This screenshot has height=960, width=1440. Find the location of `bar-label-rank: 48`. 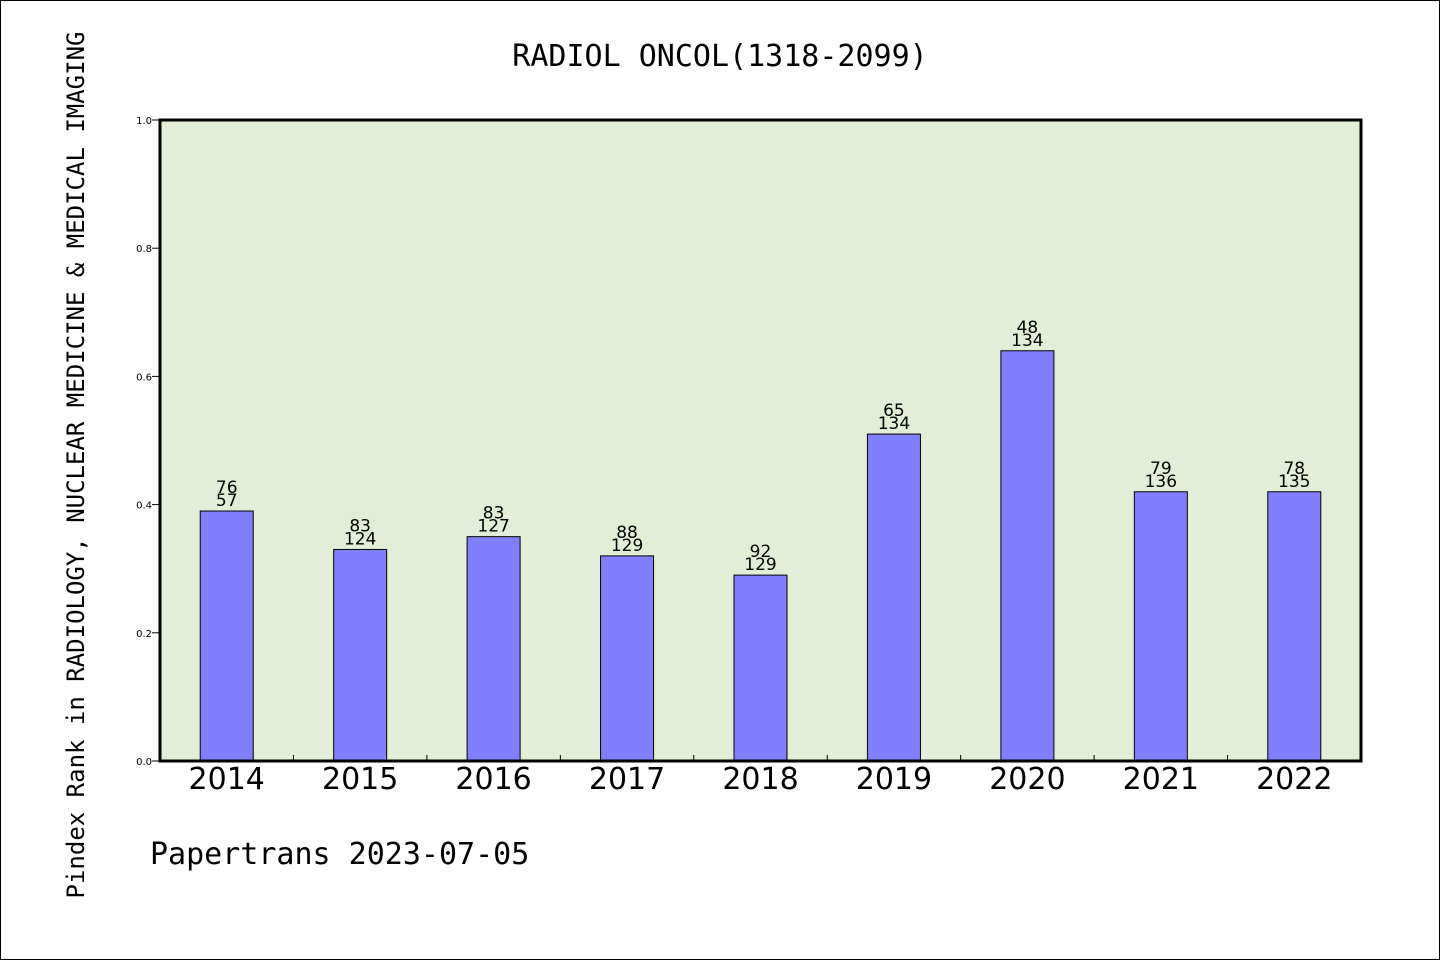

bar-label-rank: 48 is located at coordinates (1028, 328).